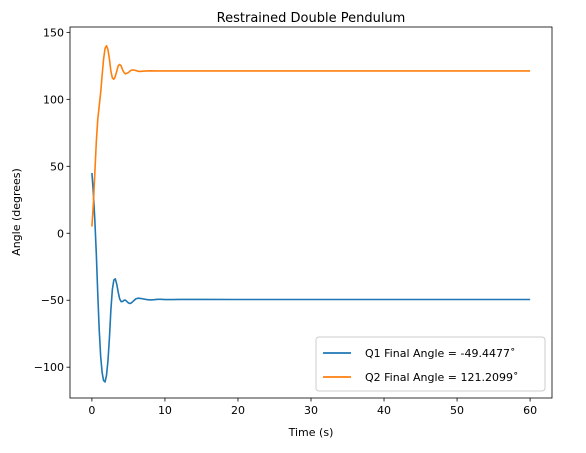  I want to click on y-tick-label: 100, so click(53, 99).